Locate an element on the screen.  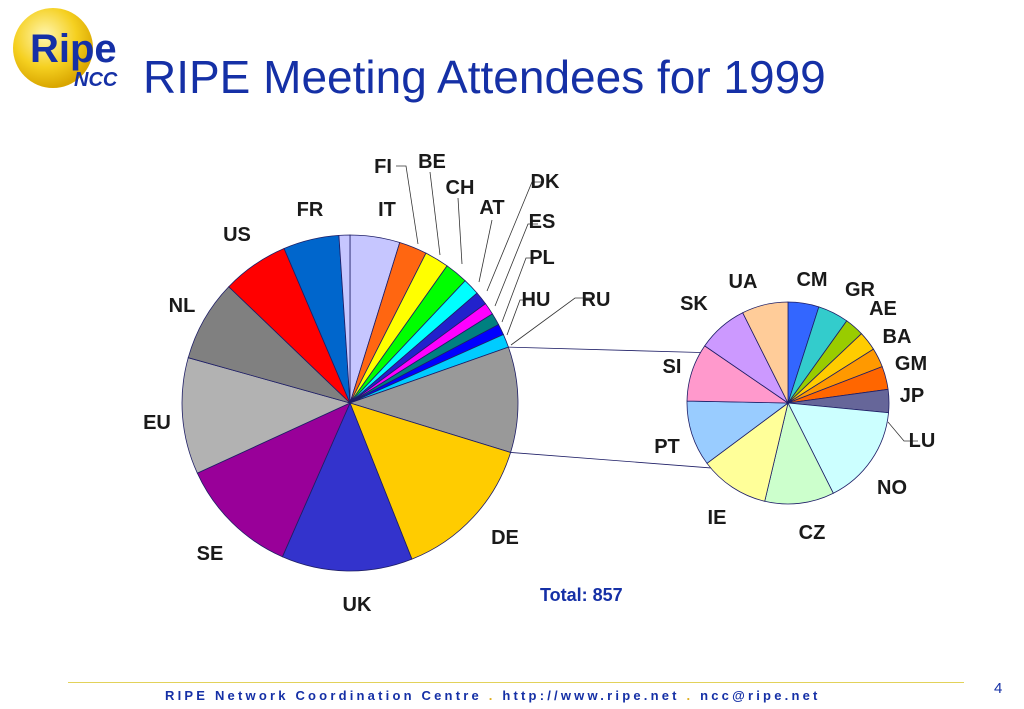
slice-ua is located at coordinates (765, 352).